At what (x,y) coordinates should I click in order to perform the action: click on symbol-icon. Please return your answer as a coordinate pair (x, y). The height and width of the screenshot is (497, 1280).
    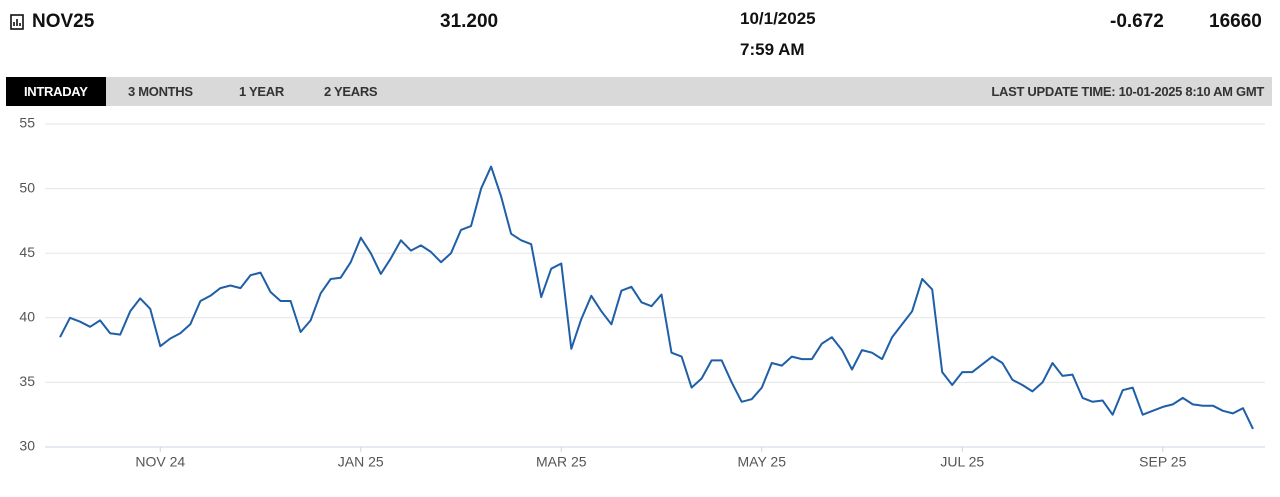
    Looking at the image, I should click on (17, 22).